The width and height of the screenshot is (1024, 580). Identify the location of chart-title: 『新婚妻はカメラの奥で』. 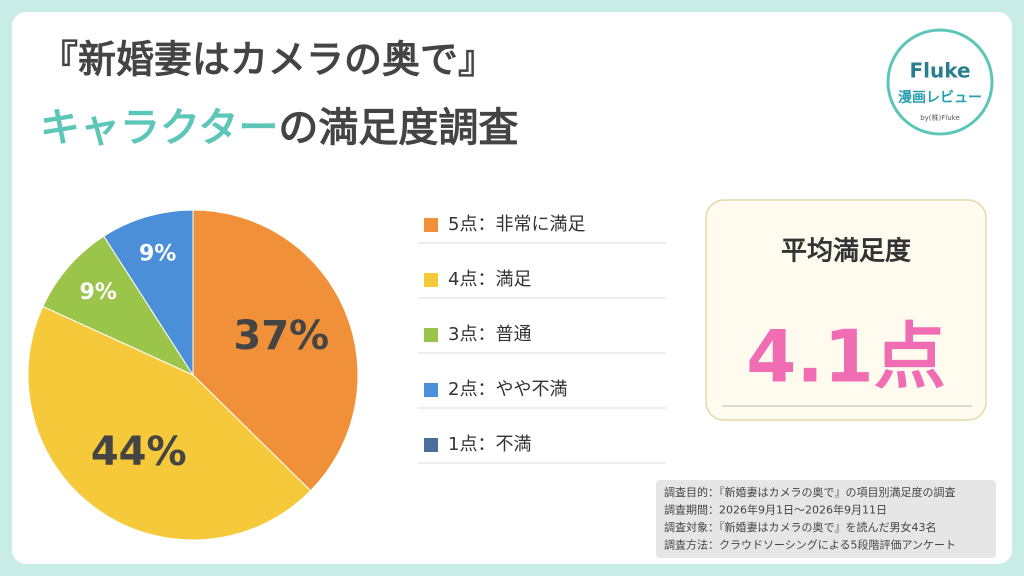
(268, 60).